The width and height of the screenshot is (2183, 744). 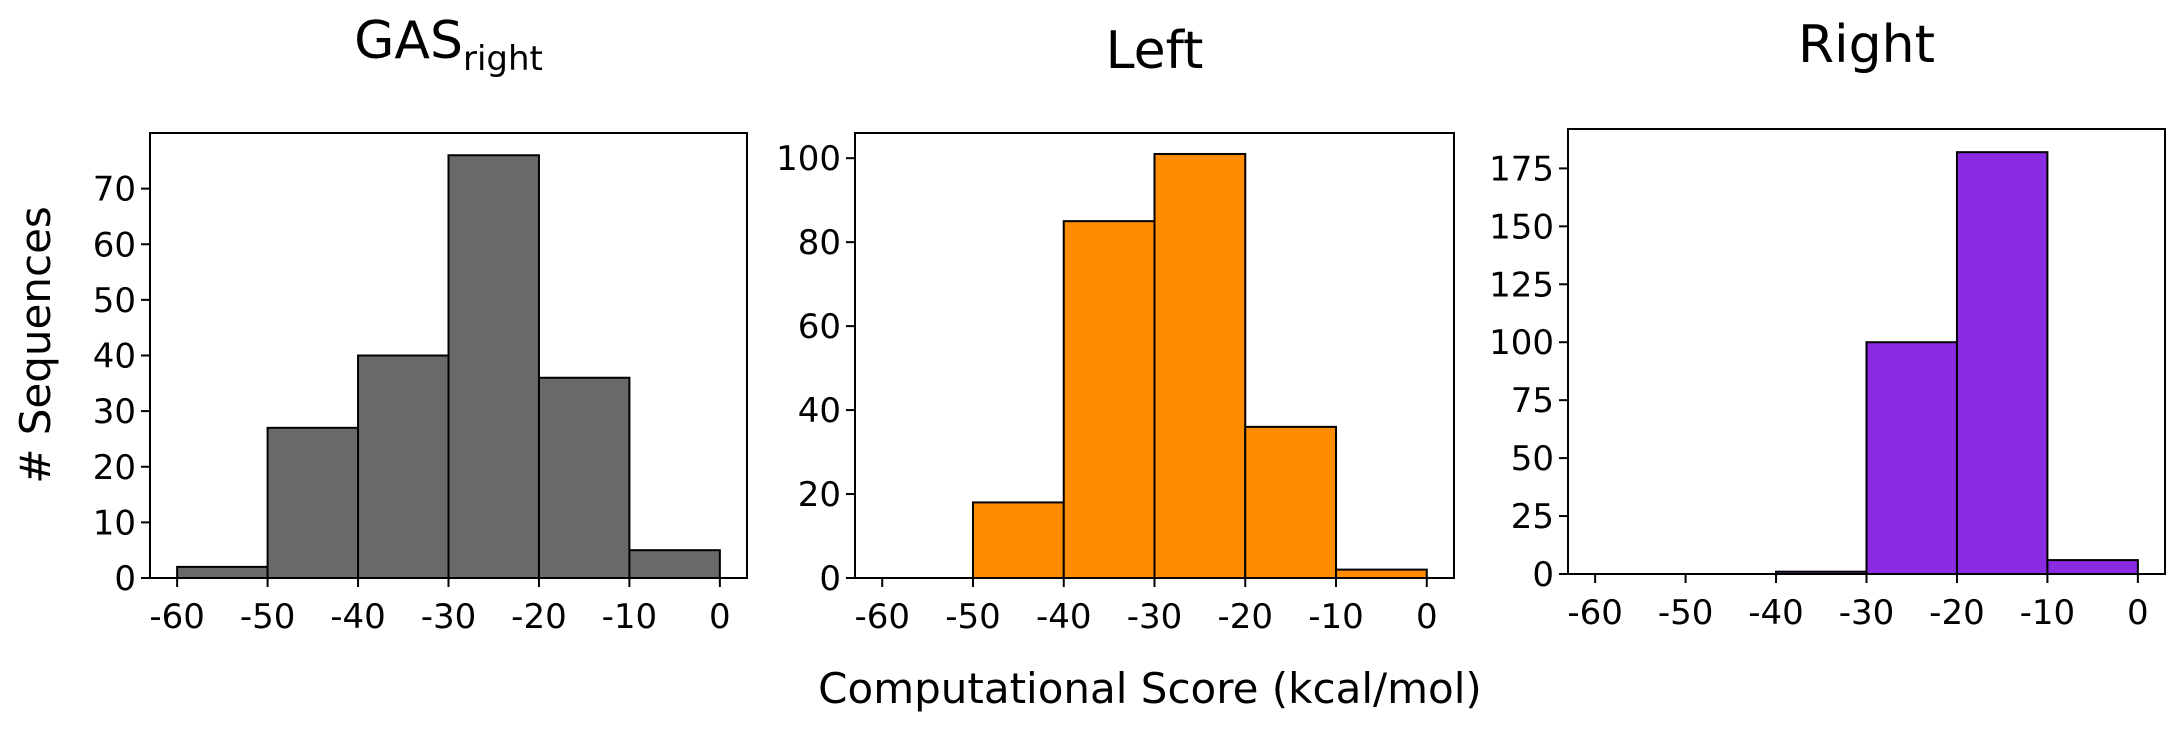 What do you see at coordinates (1521, 227) in the screenshot?
I see `y-tick-label: 150` at bounding box center [1521, 227].